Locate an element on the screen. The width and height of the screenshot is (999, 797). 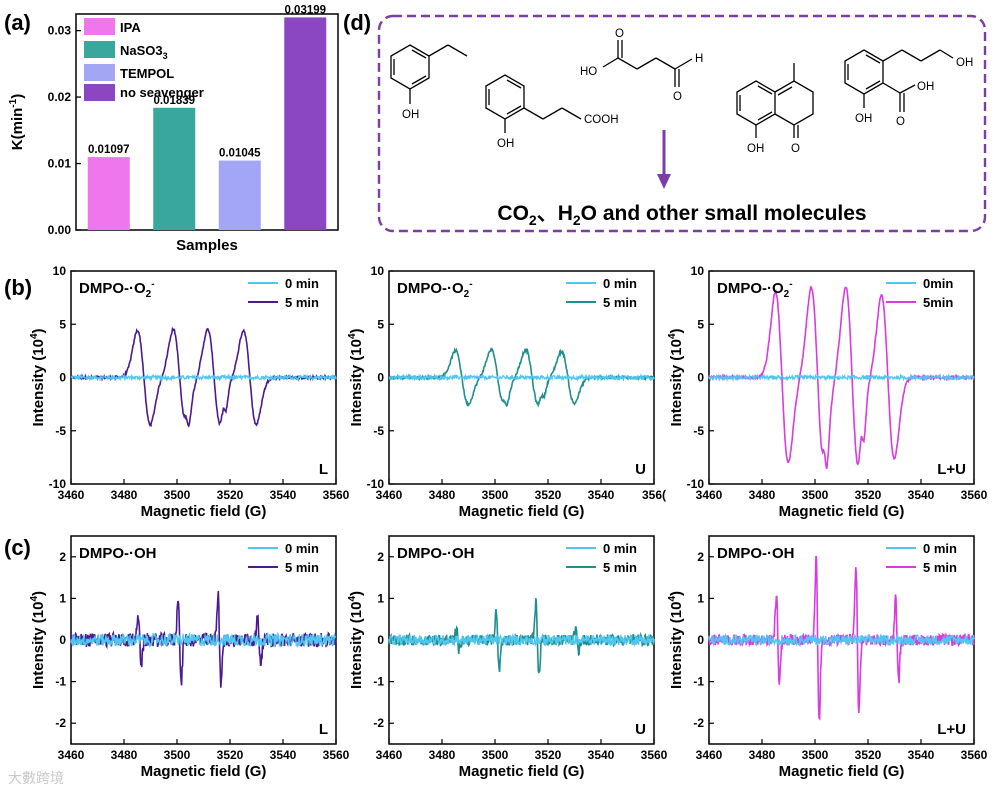
atom-o-1: O is located at coordinates (619, 34).